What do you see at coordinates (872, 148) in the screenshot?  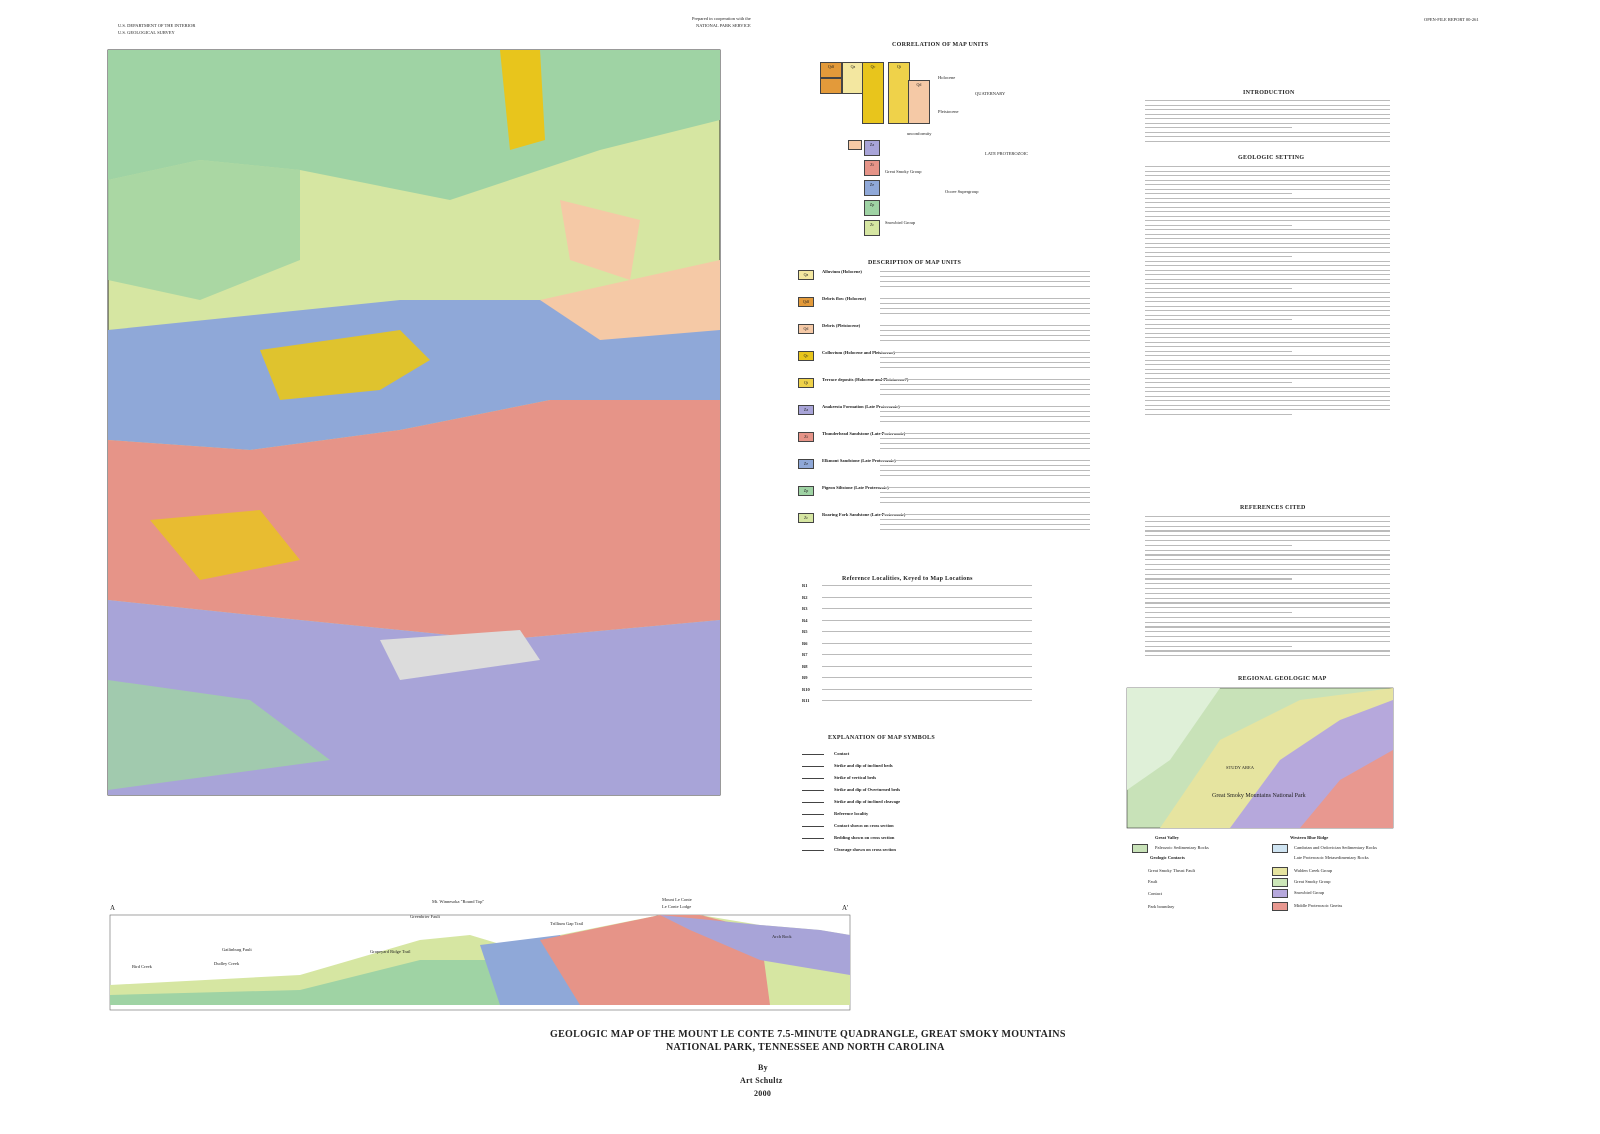 I see `unit-swatch: Za` at bounding box center [872, 148].